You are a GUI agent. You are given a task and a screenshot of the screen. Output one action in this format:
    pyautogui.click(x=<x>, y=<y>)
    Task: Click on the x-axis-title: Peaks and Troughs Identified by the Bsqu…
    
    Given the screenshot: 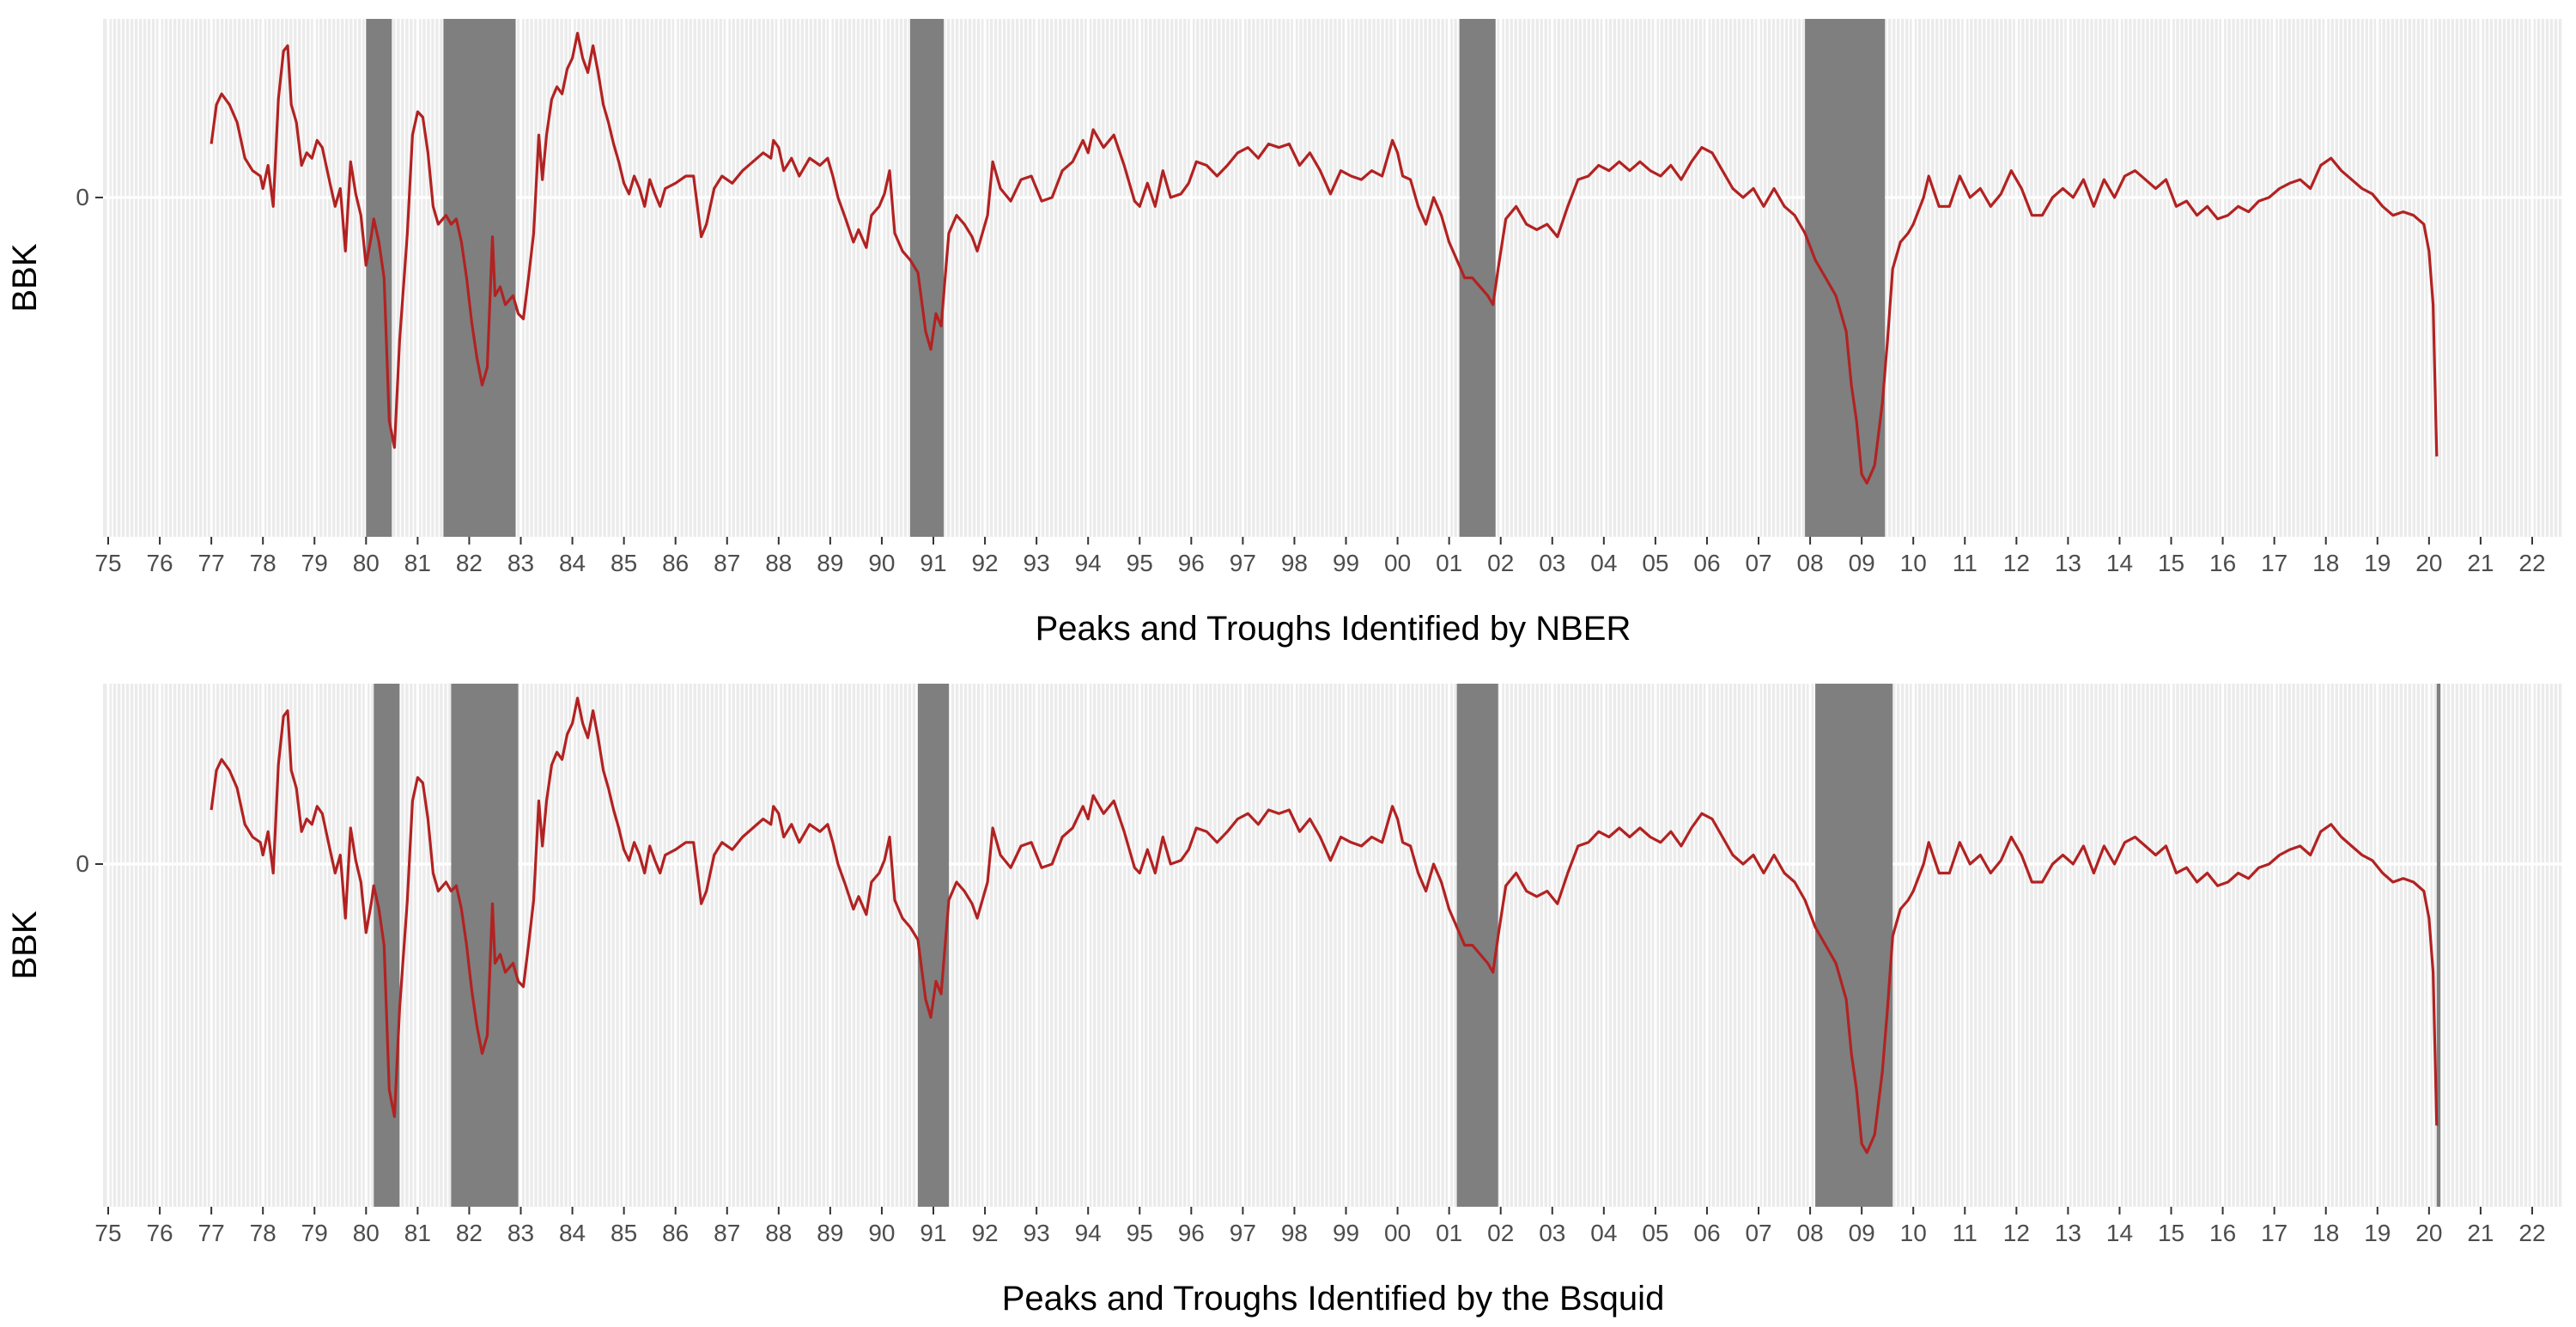 What is the action you would take?
    pyautogui.click(x=1334, y=1299)
    